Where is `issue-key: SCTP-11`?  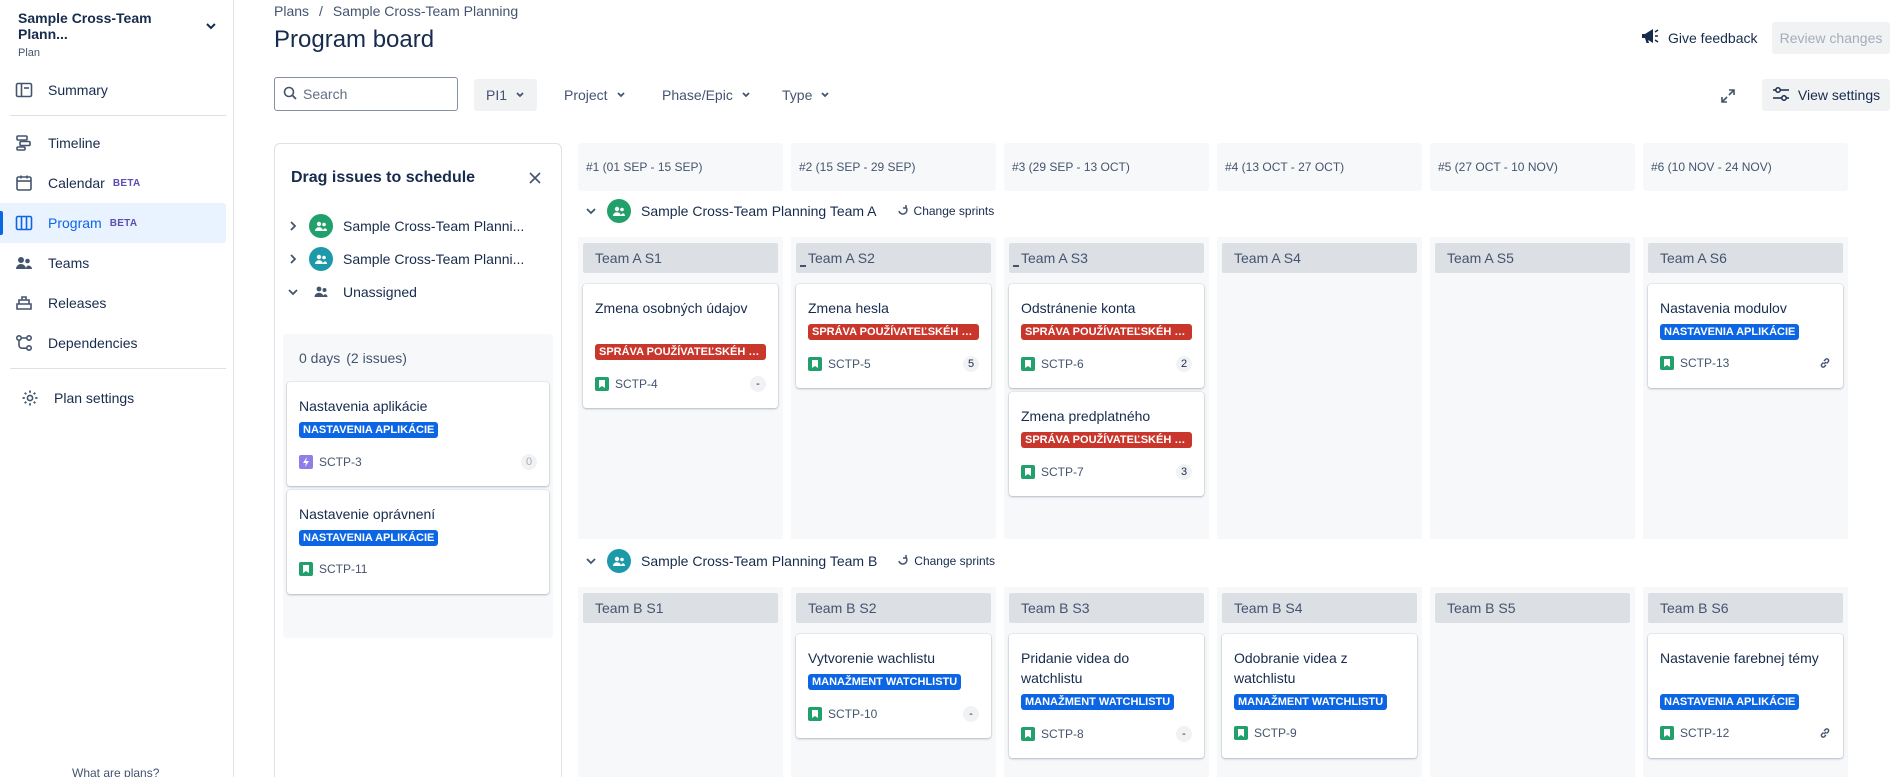 issue-key: SCTP-11 is located at coordinates (343, 569).